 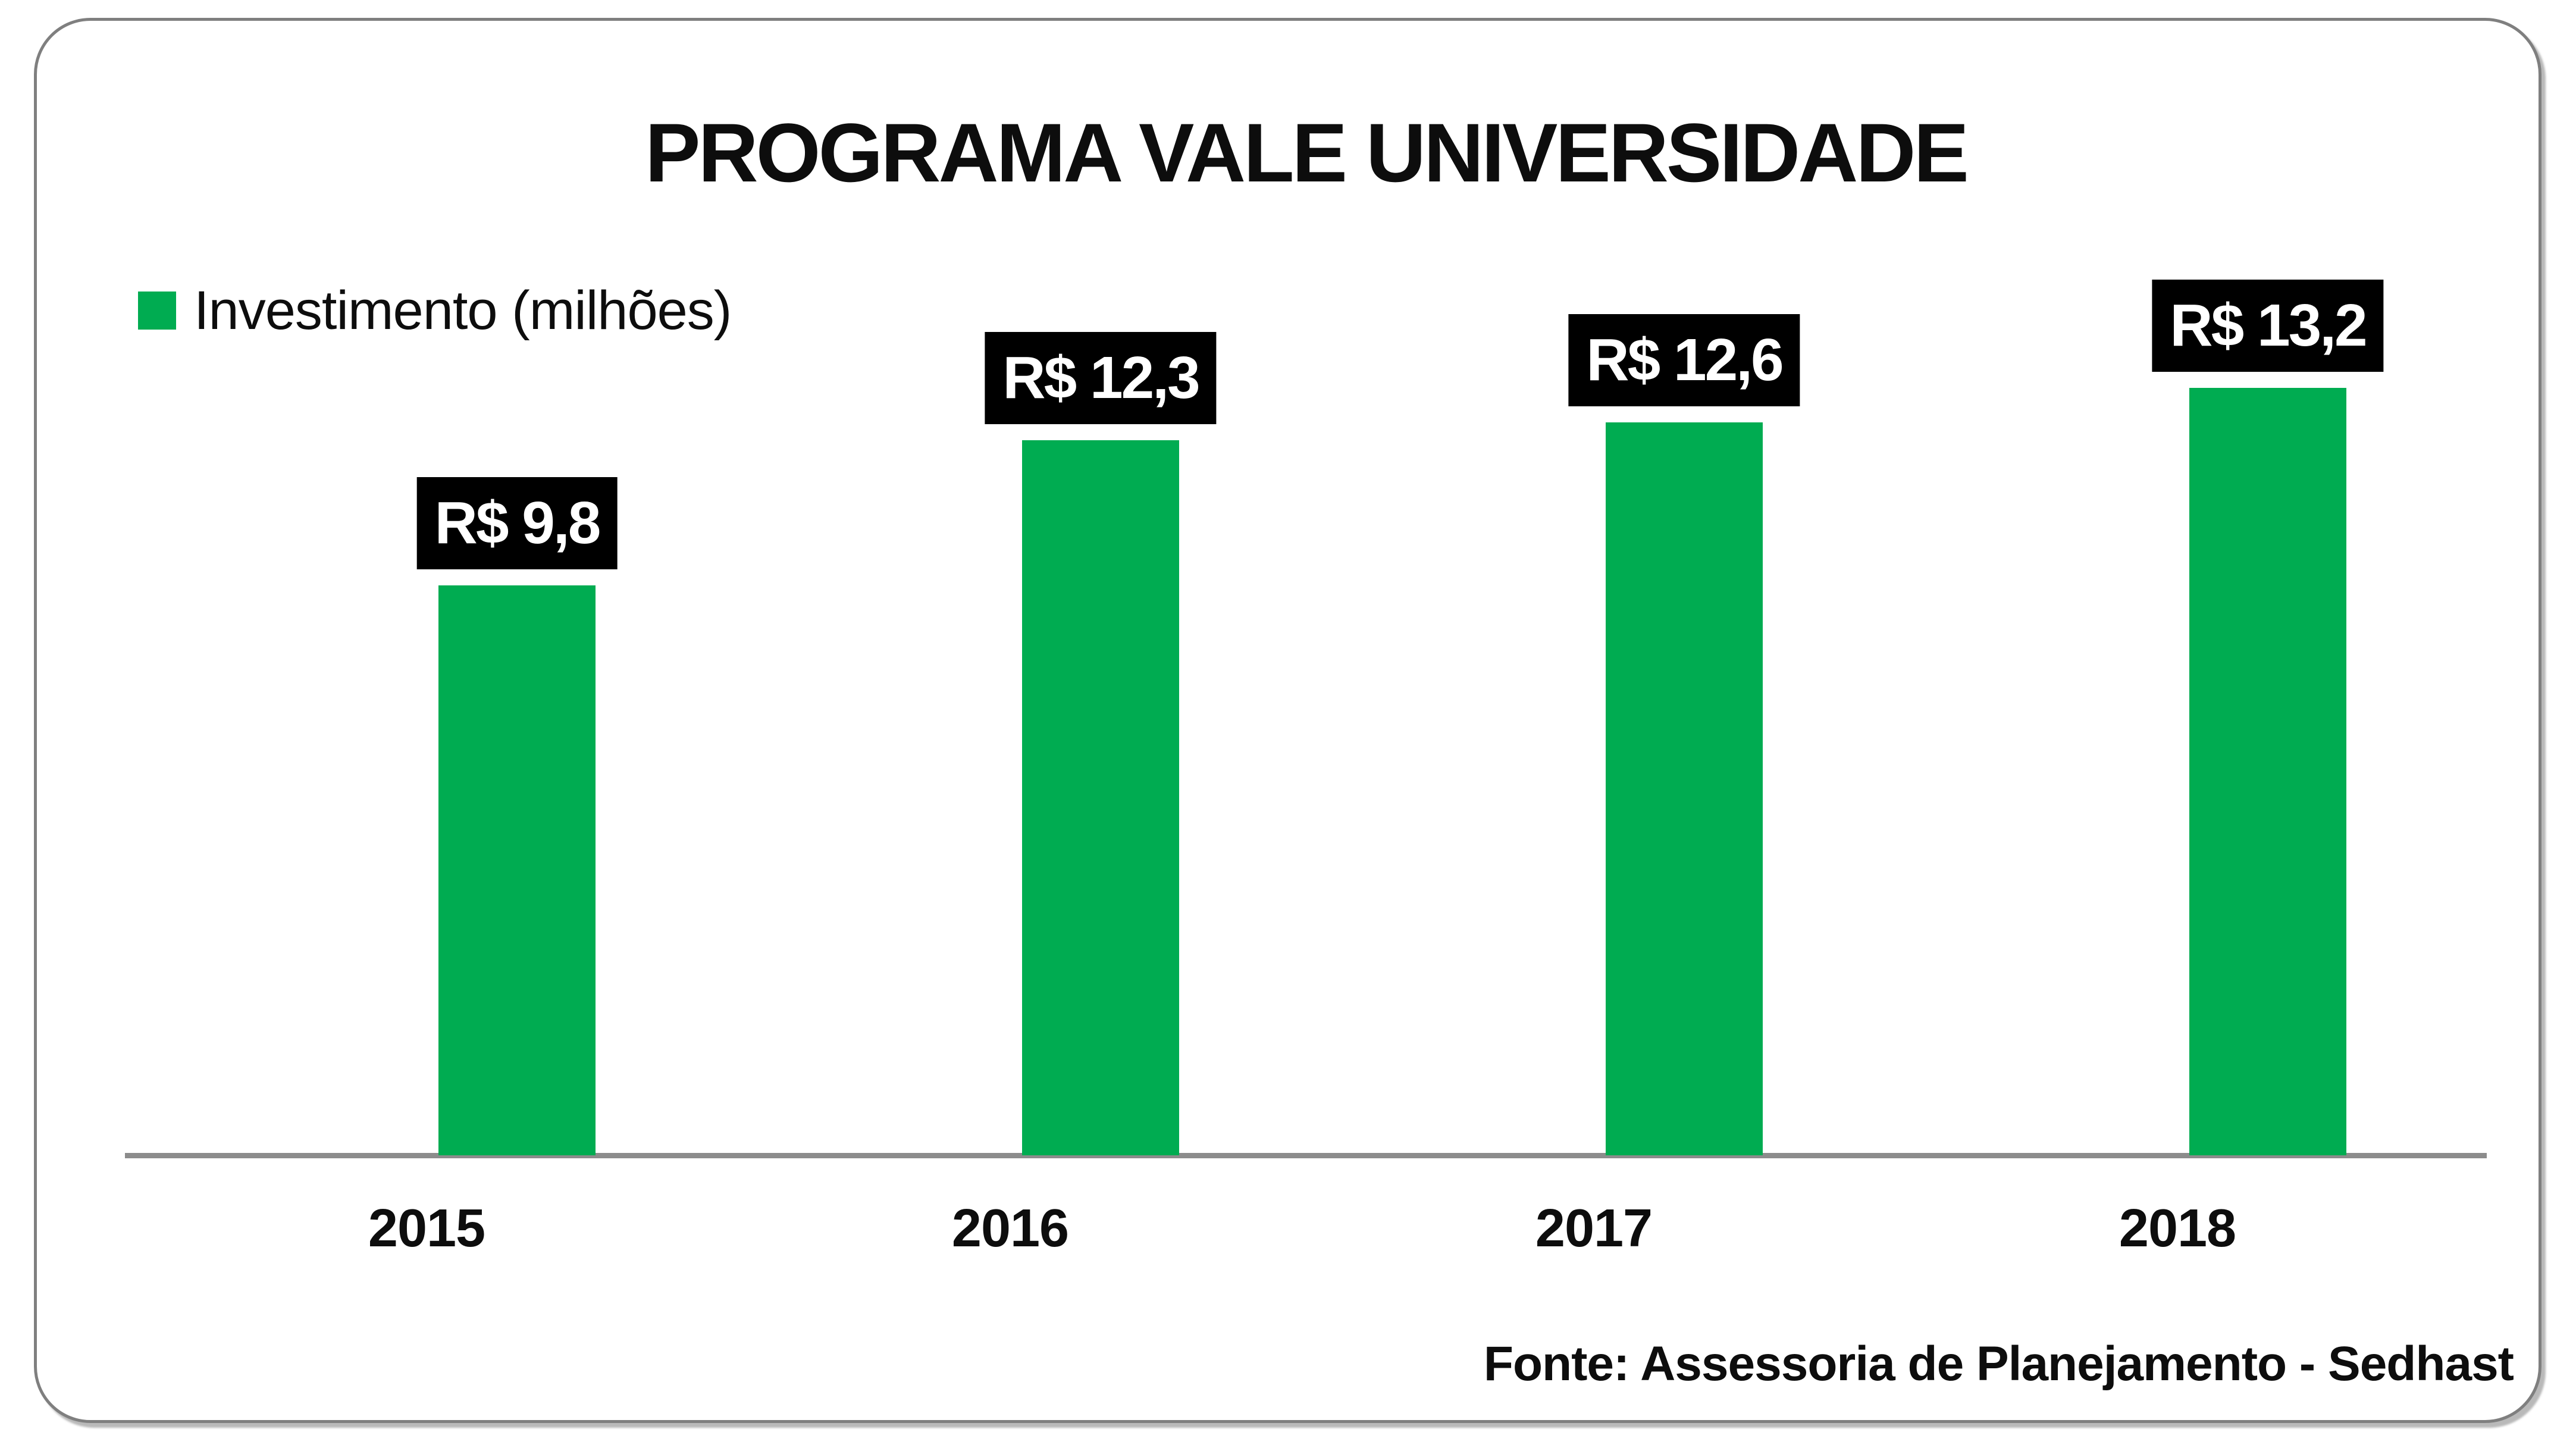 What do you see at coordinates (1010, 1228) in the screenshot?
I see `x-axis-label-2016: 2016` at bounding box center [1010, 1228].